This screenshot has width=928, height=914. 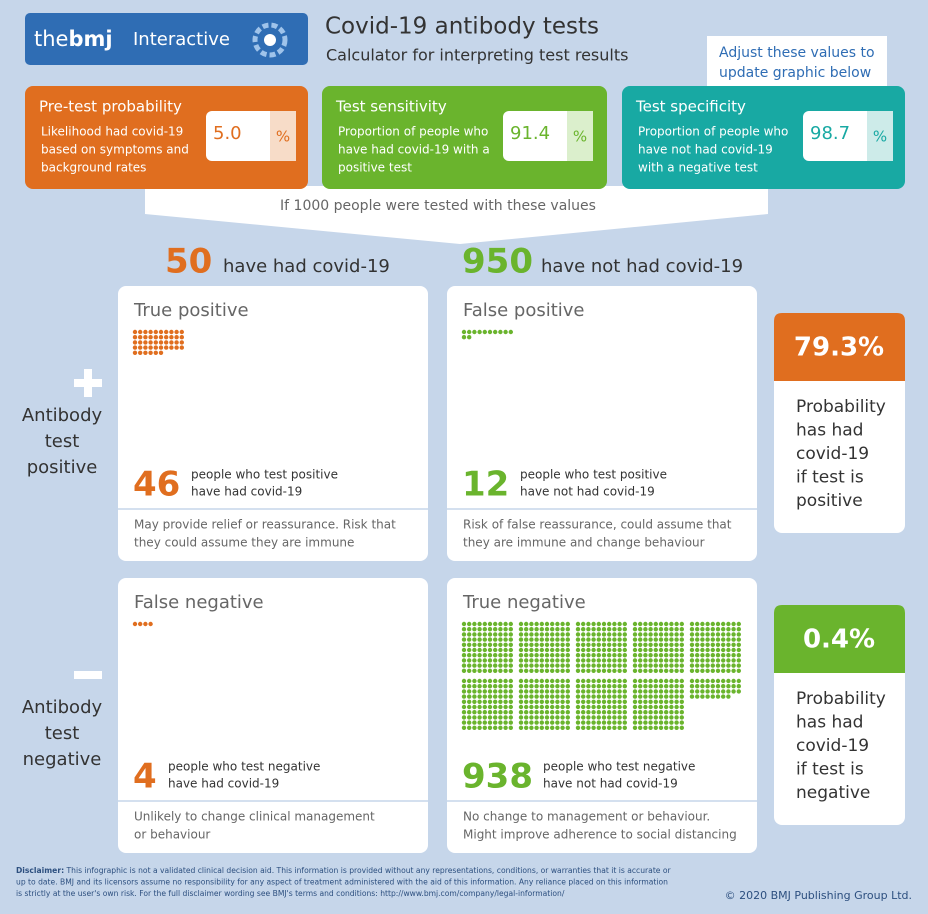 What do you see at coordinates (841, 699) in the screenshot?
I see `result-description: Probability` at bounding box center [841, 699].